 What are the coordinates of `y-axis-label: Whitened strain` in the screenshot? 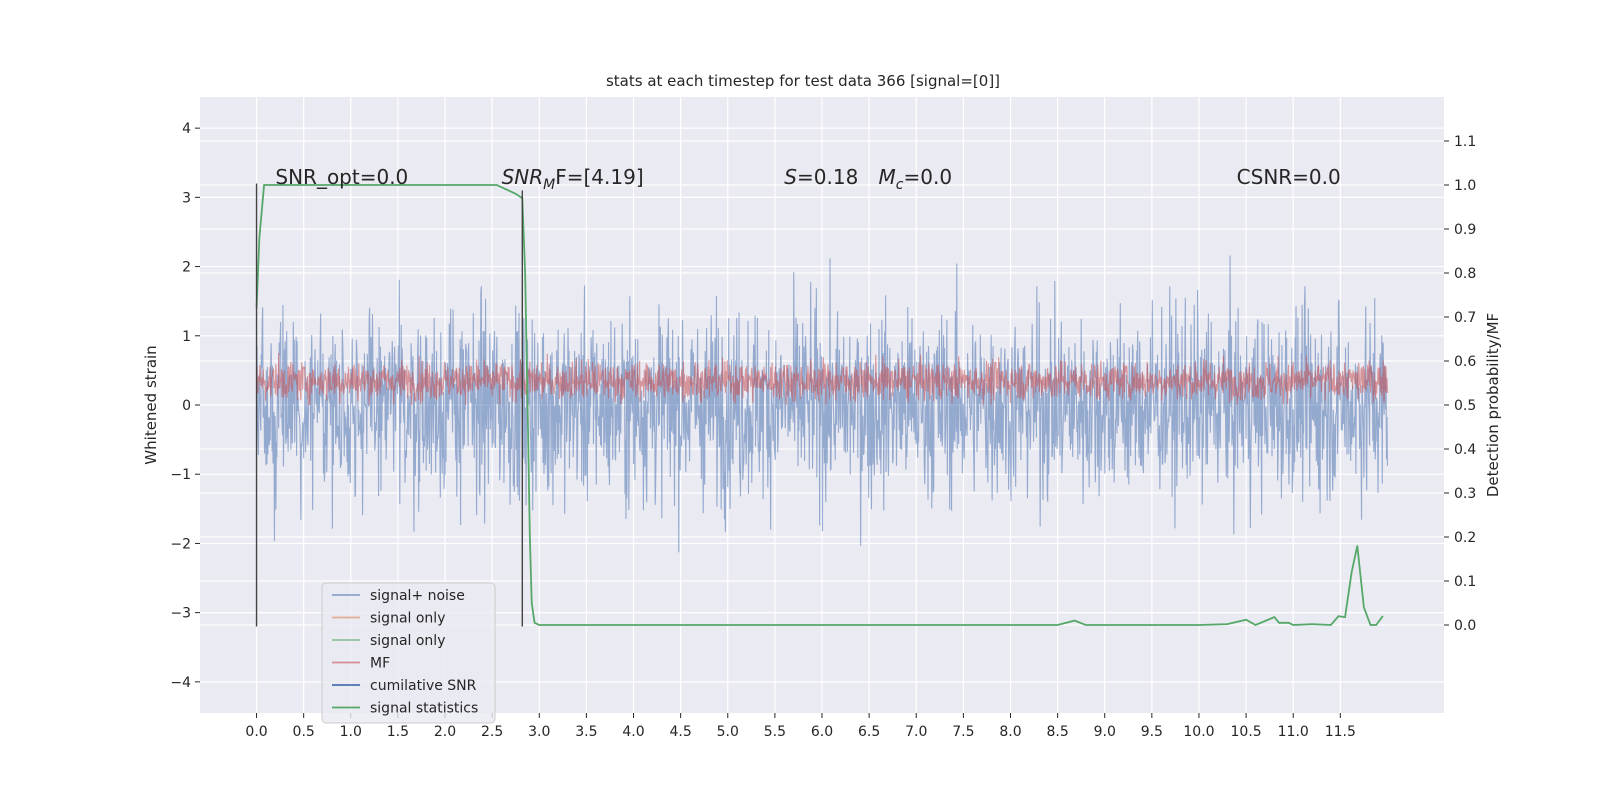 It's located at (151, 404).